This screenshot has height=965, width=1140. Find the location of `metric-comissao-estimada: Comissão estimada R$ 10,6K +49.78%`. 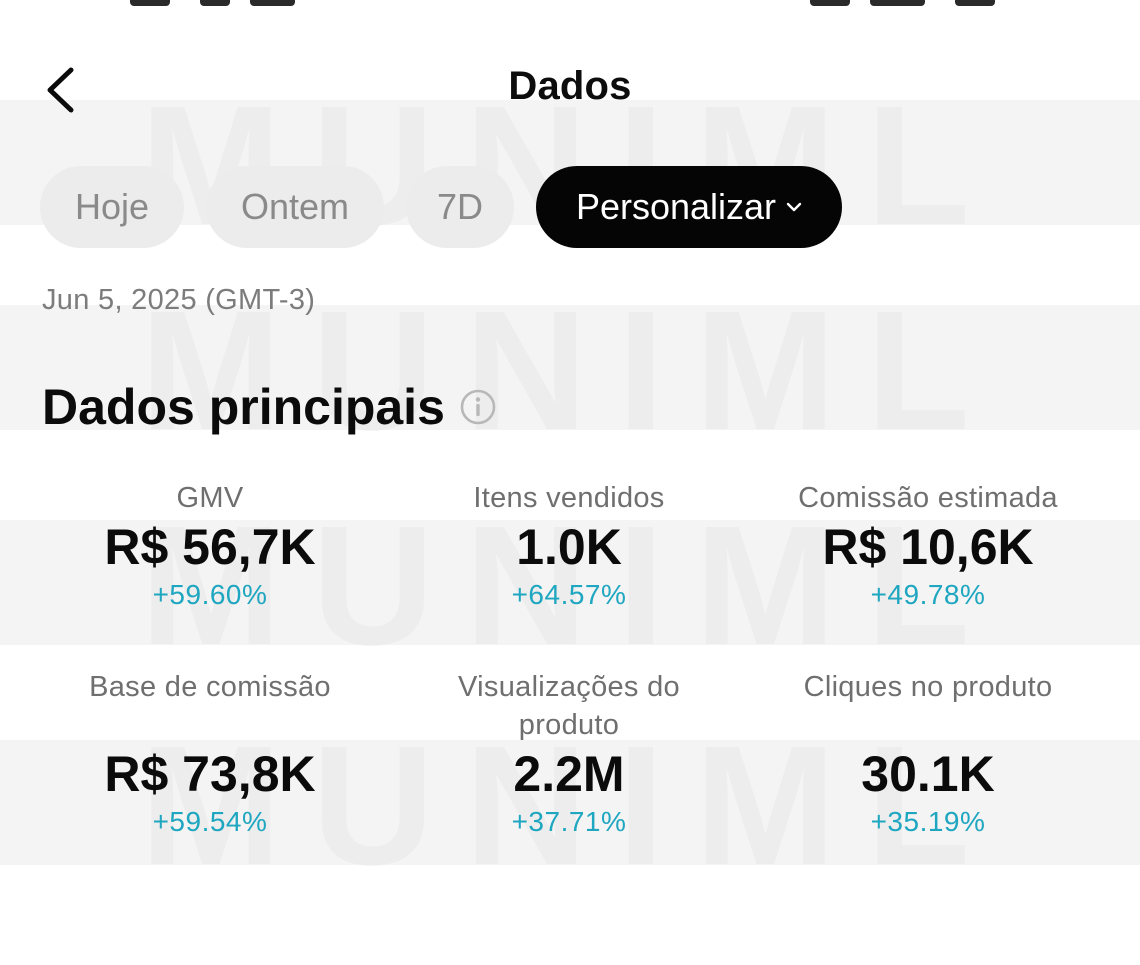

metric-comissao-estimada: Comissão estimada R$ 10,6K +49.78% is located at coordinates (928, 546).